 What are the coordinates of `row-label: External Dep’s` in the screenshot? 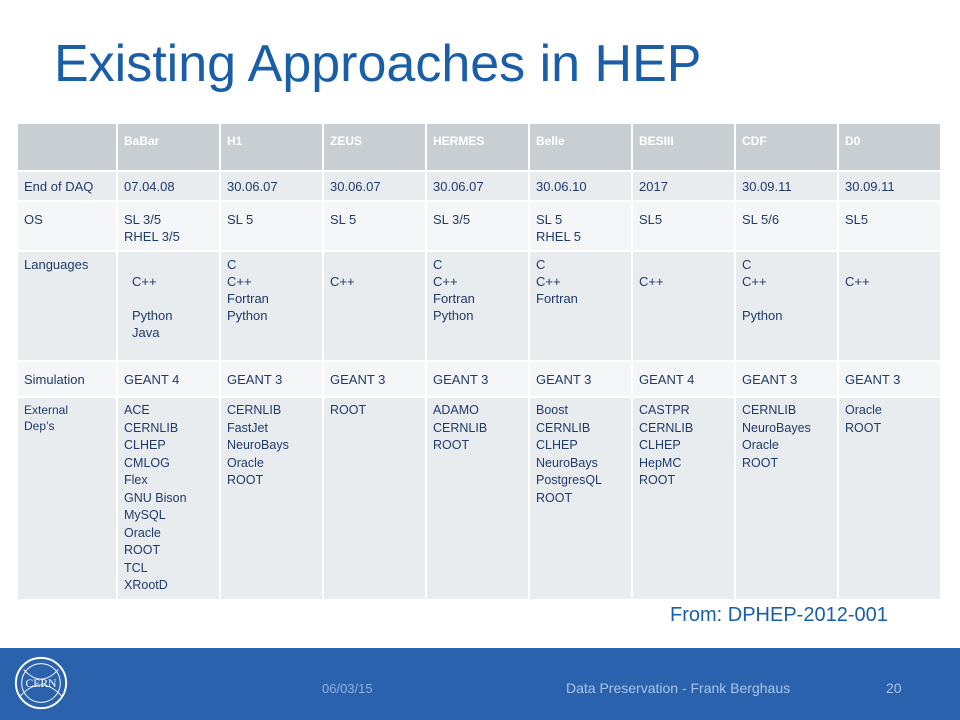 It's located at (68, 499).